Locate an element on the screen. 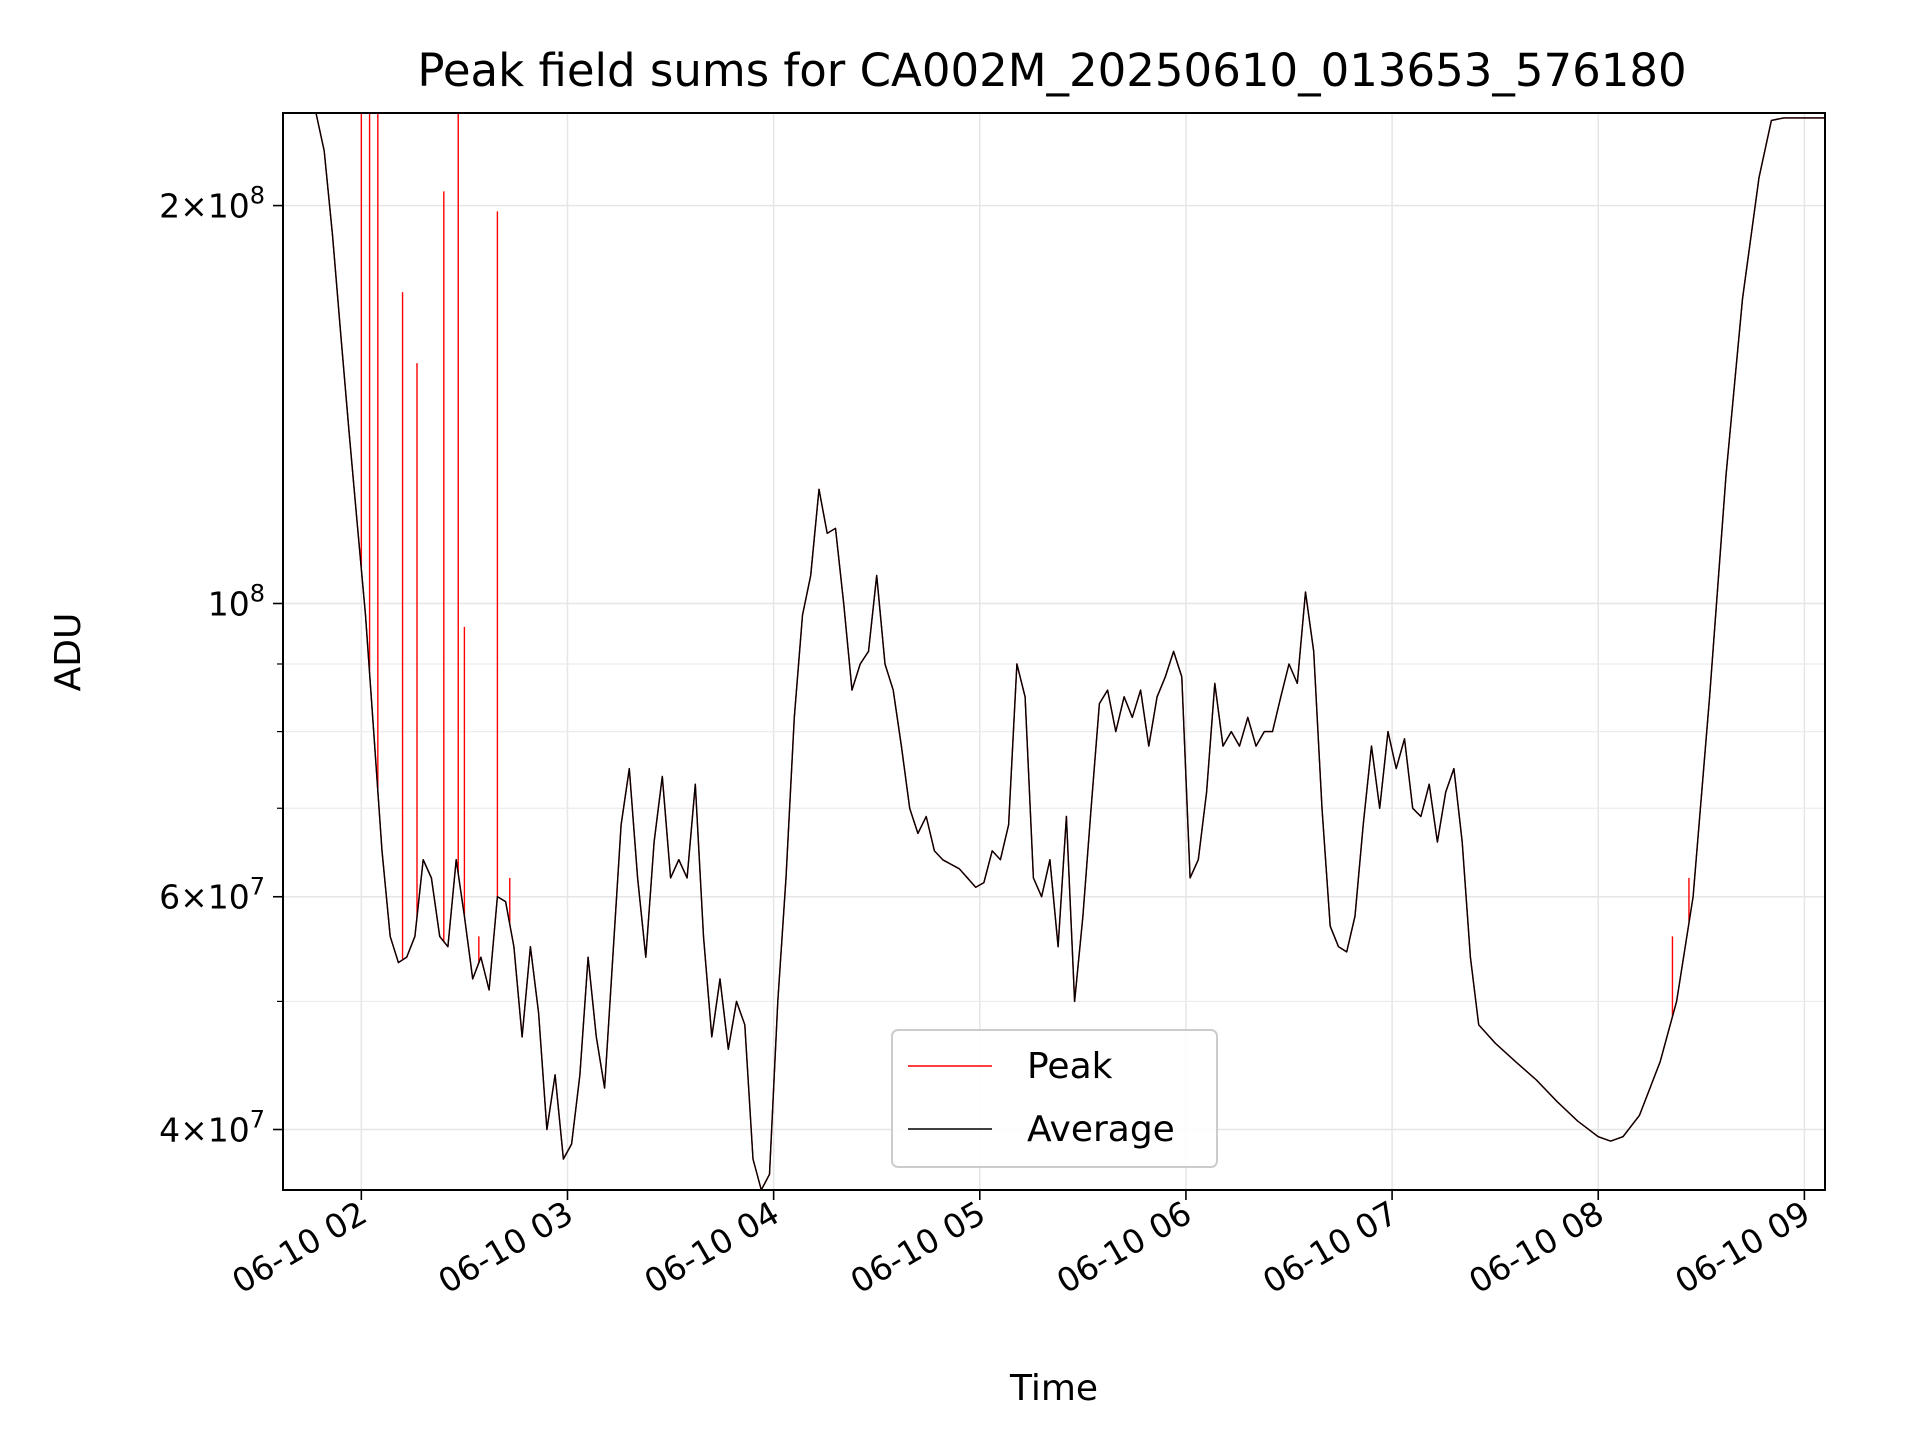 The width and height of the screenshot is (1920, 1440). legend-label-peak: Peak is located at coordinates (1070, 1066).